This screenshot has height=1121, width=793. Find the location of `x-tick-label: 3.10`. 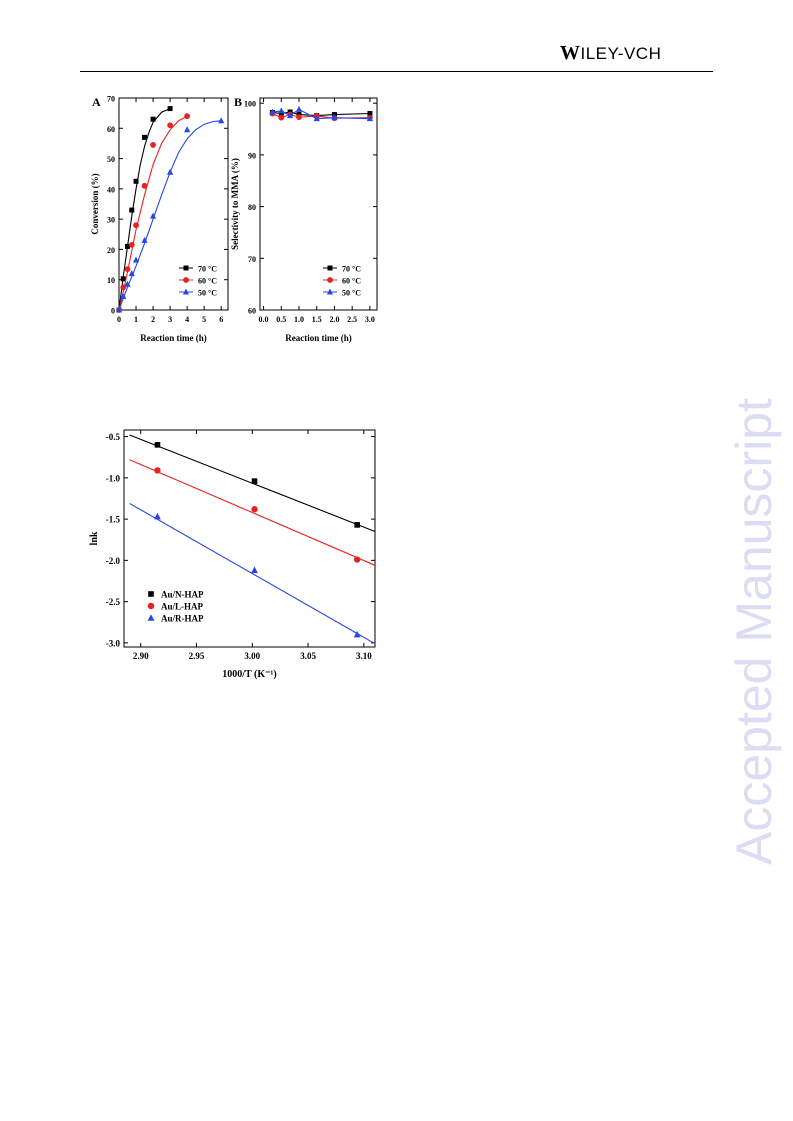

x-tick-label: 3.10 is located at coordinates (364, 656).